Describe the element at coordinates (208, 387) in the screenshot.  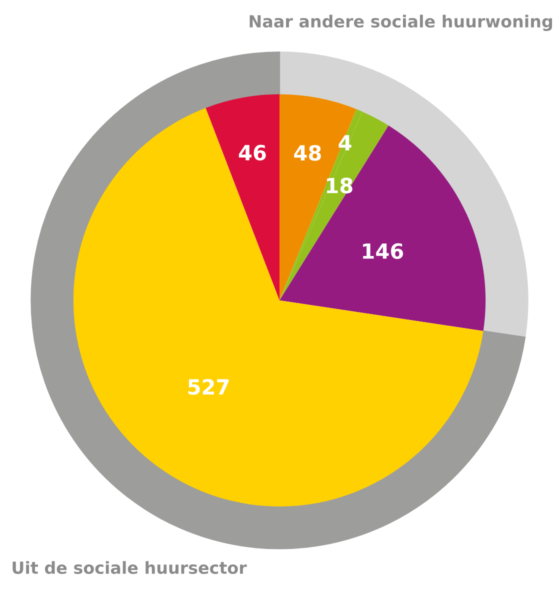
I see `data-label: 527` at that location.